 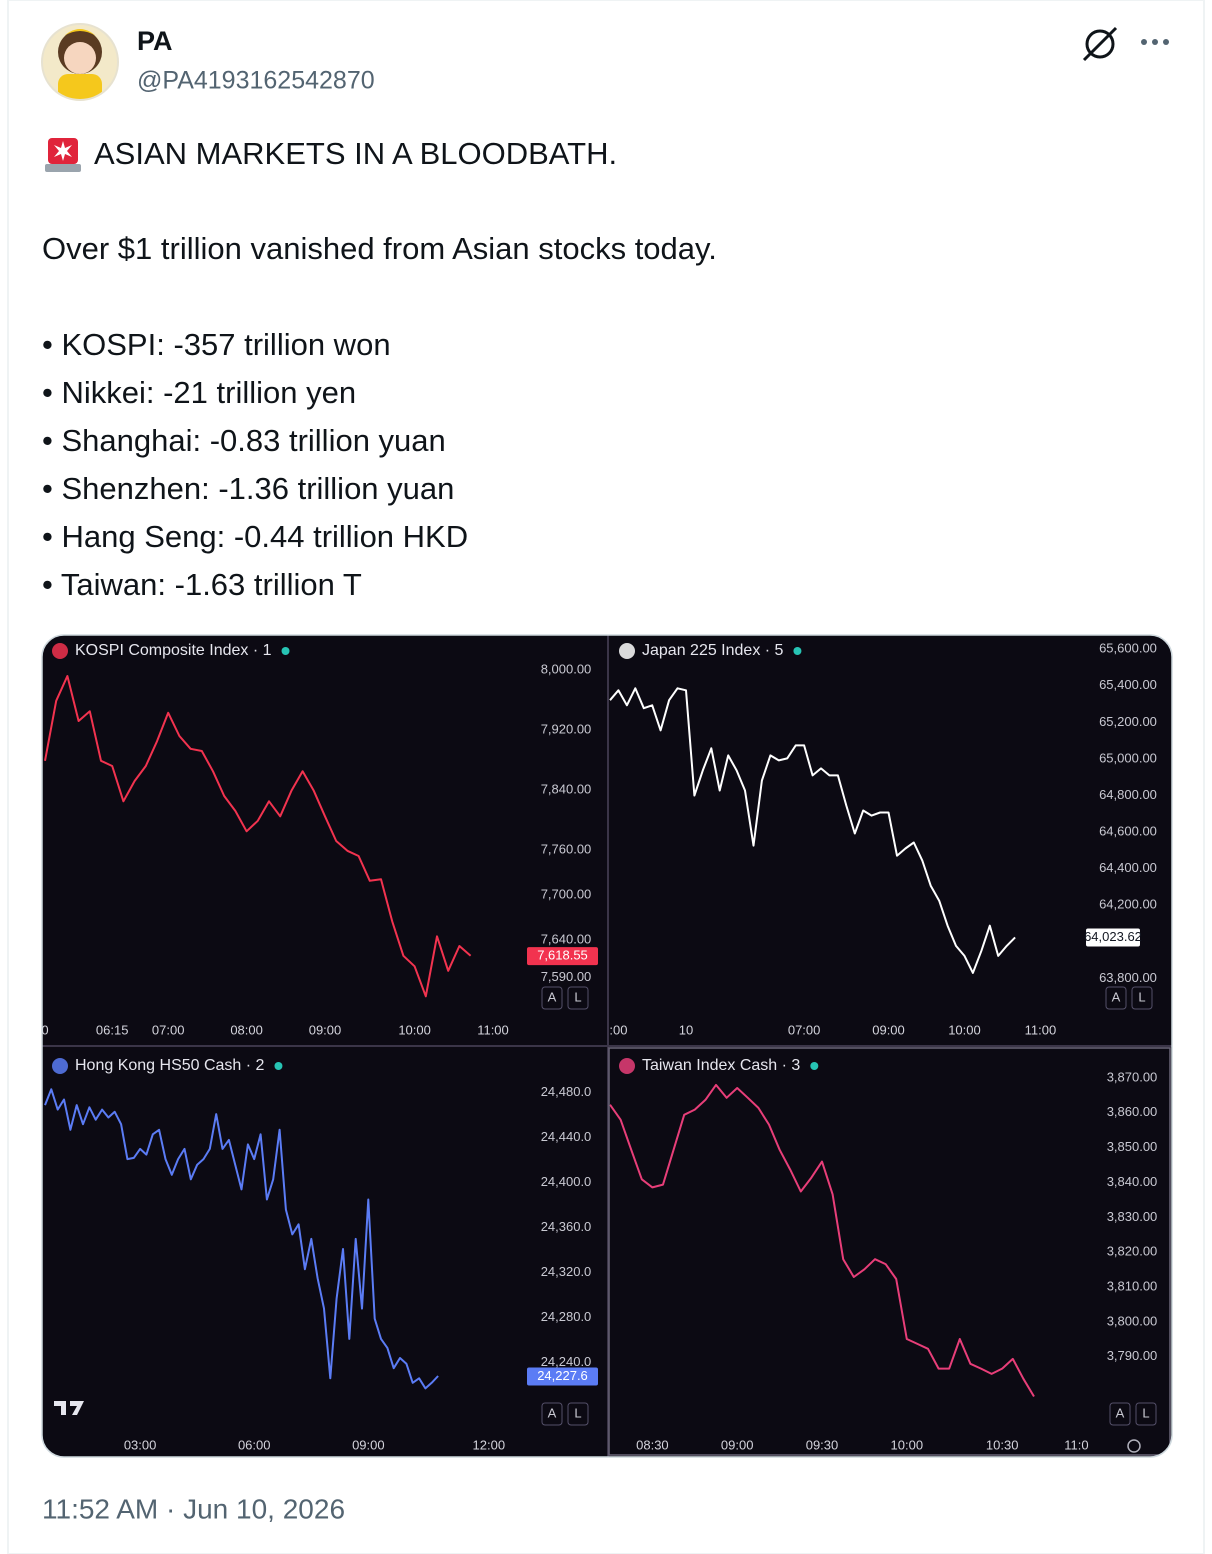 I want to click on last-price-label: 24,227.6, so click(x=562, y=1375).